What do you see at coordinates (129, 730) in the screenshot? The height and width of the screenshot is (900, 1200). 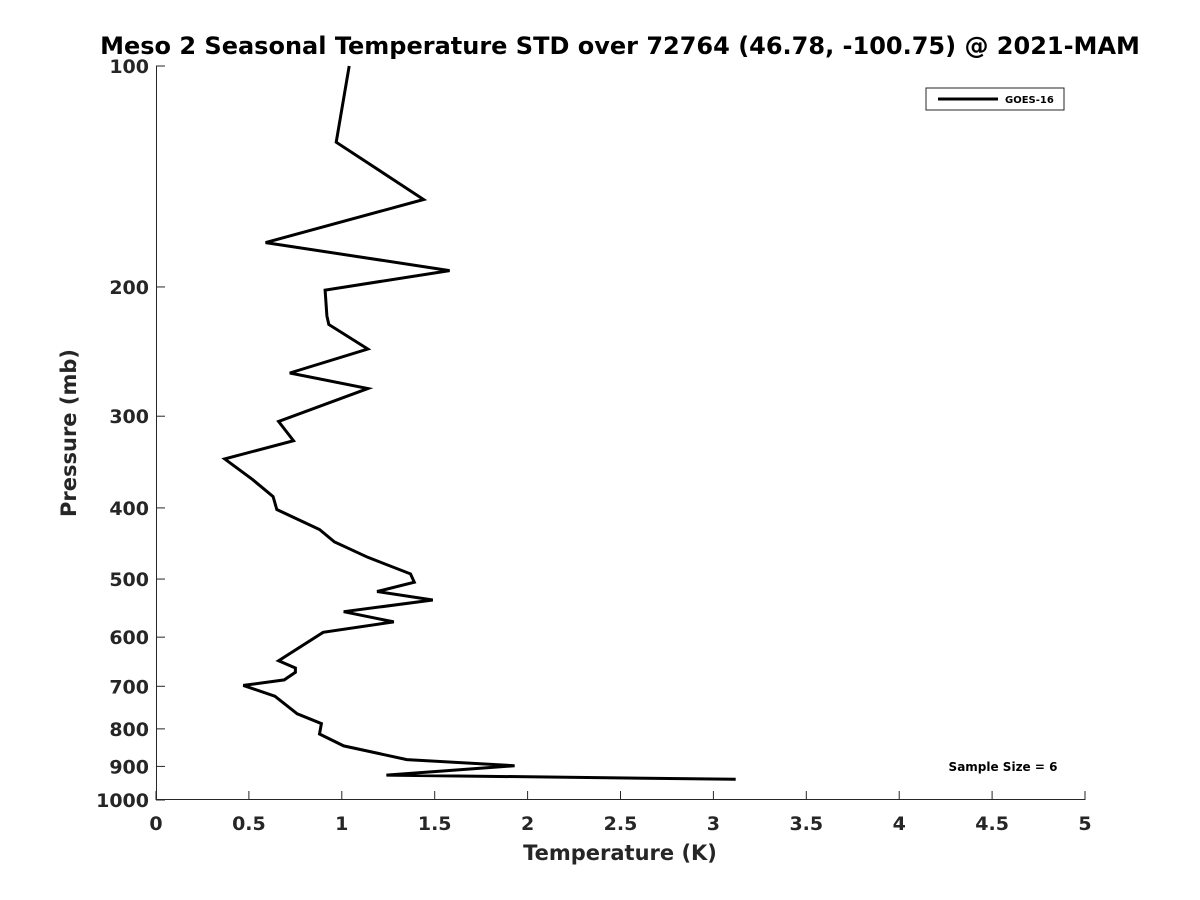 I see `y-tick-label: 800` at bounding box center [129, 730].